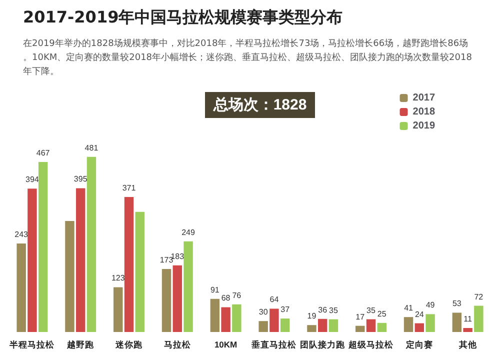 Image resolution: width=500 pixels, height=362 pixels. Describe the element at coordinates (129, 187) in the screenshot. I see `data-label: 371` at that location.